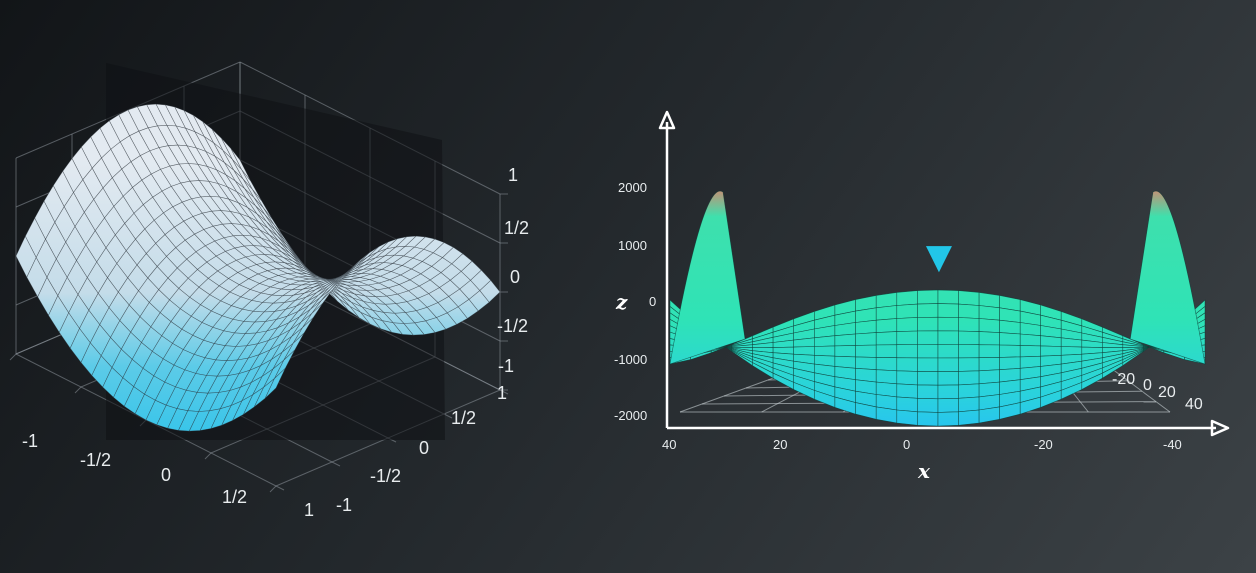 The image size is (1256, 573). Describe the element at coordinates (630, 359) in the screenshot. I see `z-tick-label: -1000` at that location.